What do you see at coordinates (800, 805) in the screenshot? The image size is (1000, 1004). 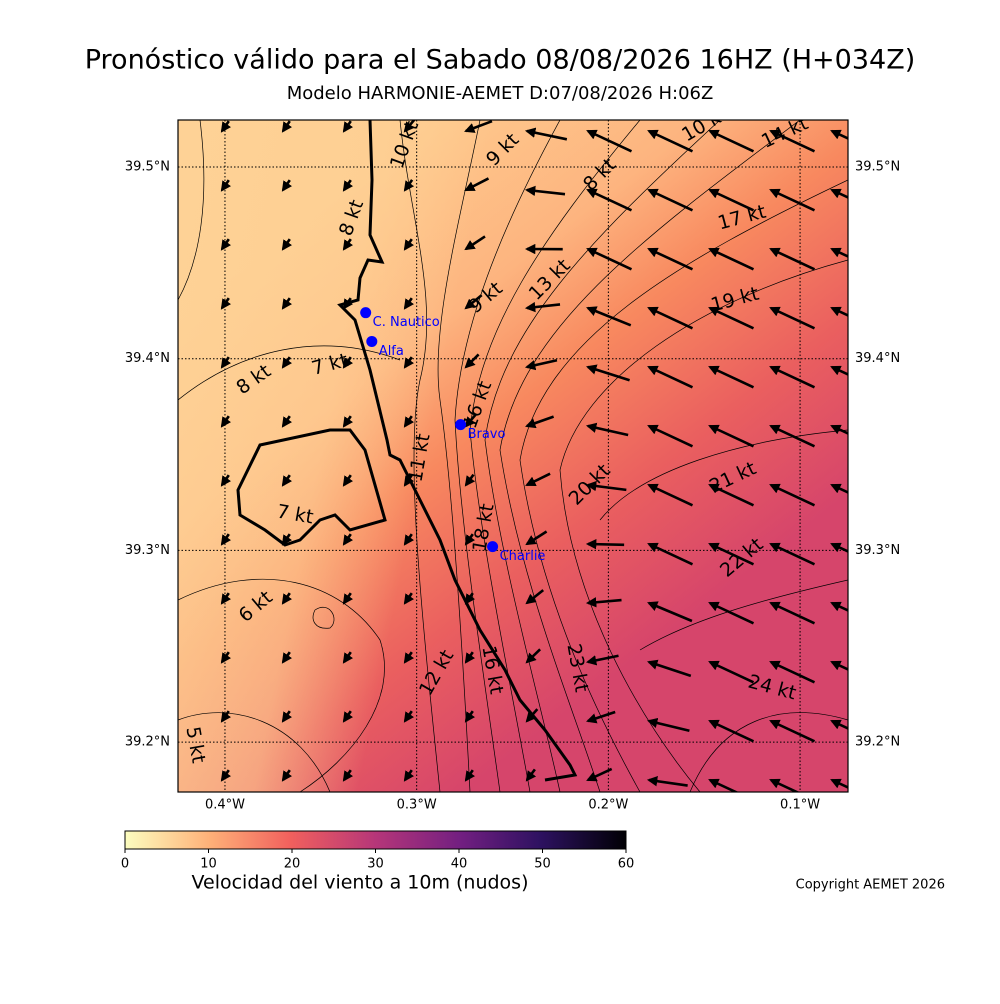 I see `lon-label: 0.1°W` at bounding box center [800, 805].